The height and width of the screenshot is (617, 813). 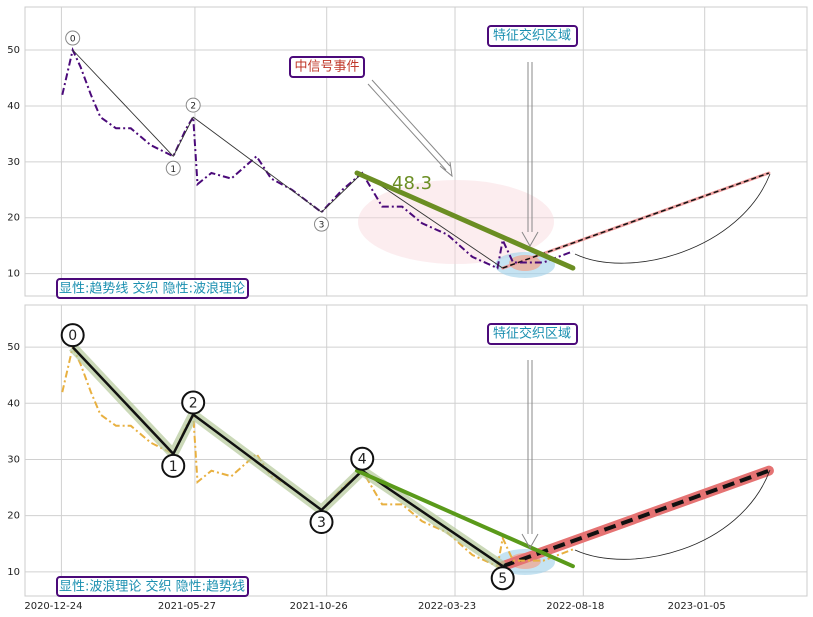 I want to click on caption: 显性:波浪理论 交织 隐性:趋势线, so click(x=152, y=587).